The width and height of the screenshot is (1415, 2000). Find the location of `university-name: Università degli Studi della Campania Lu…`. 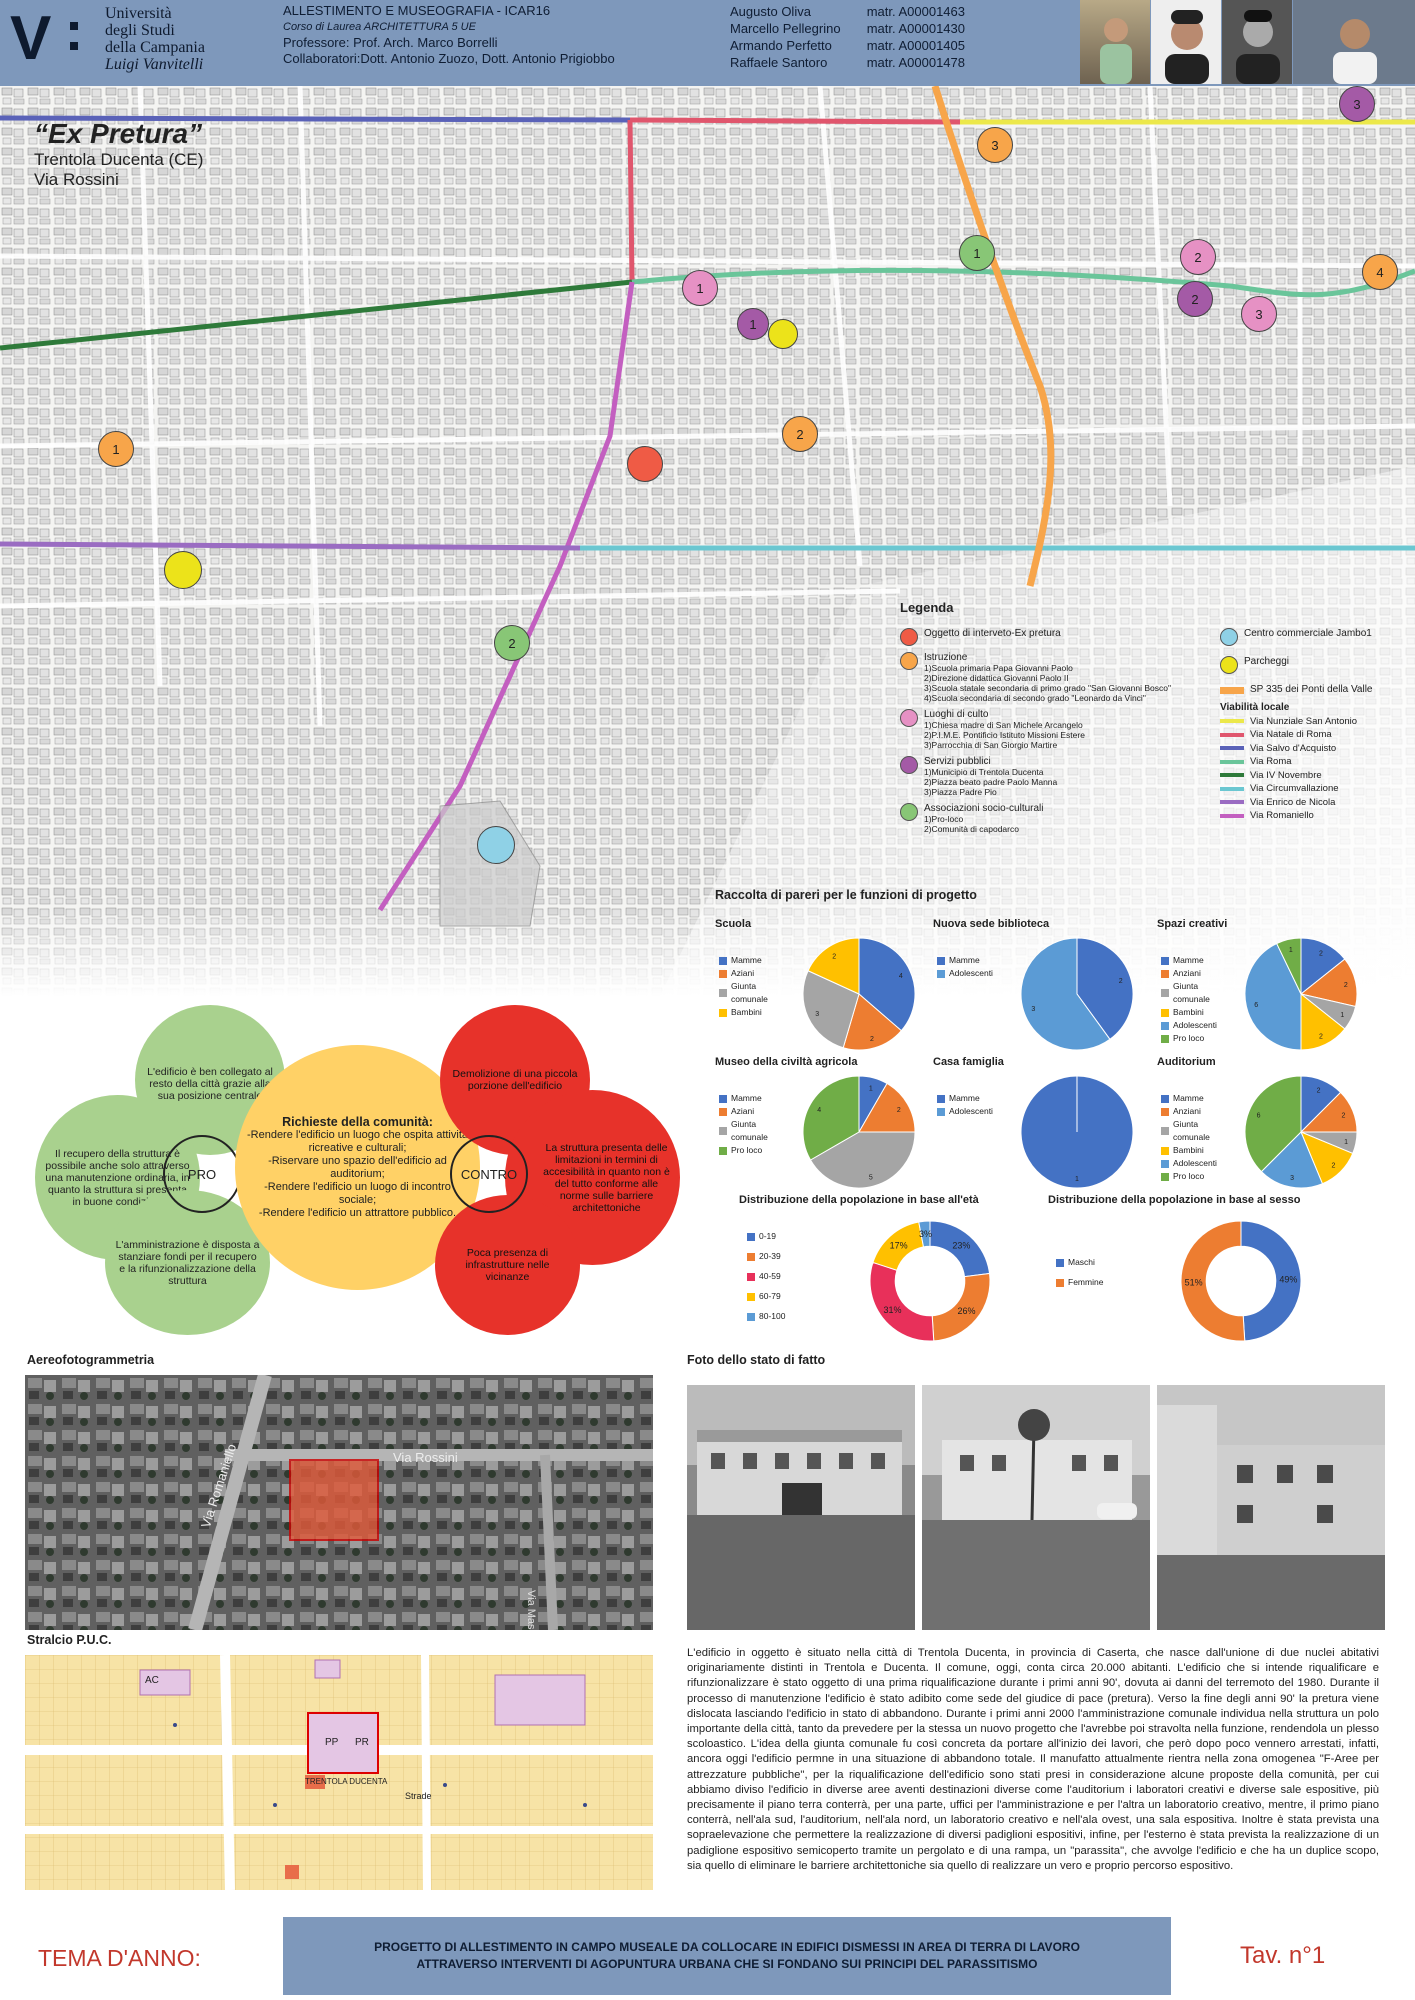

university-name: Università degli Studi della Campania Lu… is located at coordinates (155, 39).